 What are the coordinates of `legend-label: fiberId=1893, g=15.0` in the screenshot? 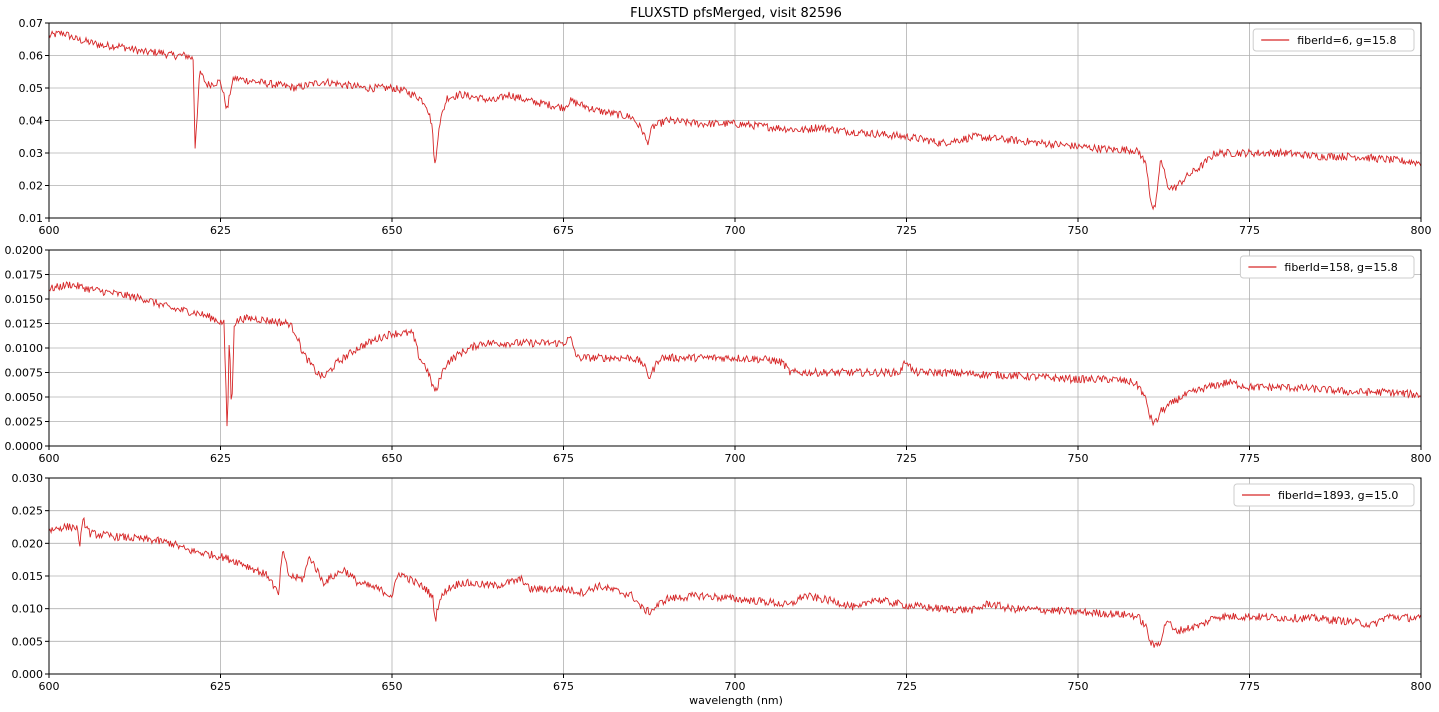 It's located at (1338, 495).